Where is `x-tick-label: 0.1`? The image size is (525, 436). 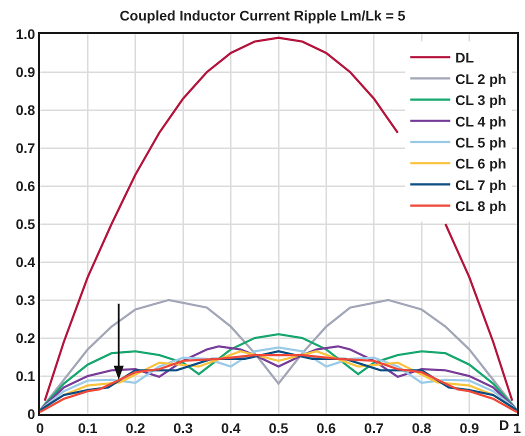 x-tick-label: 0.1 is located at coordinates (88, 428).